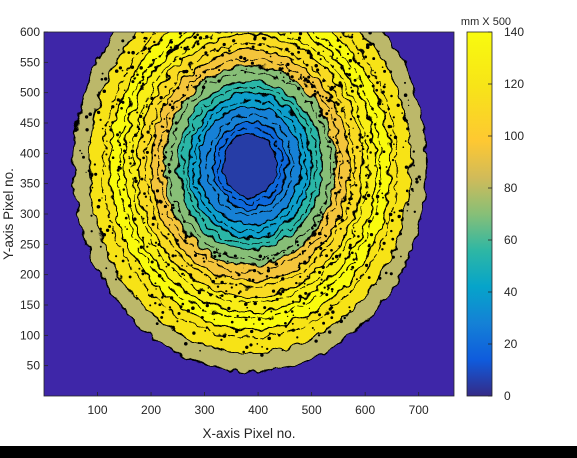 This screenshot has height=458, width=577. I want to click on colorbar-tick-label: 0, so click(507, 396).